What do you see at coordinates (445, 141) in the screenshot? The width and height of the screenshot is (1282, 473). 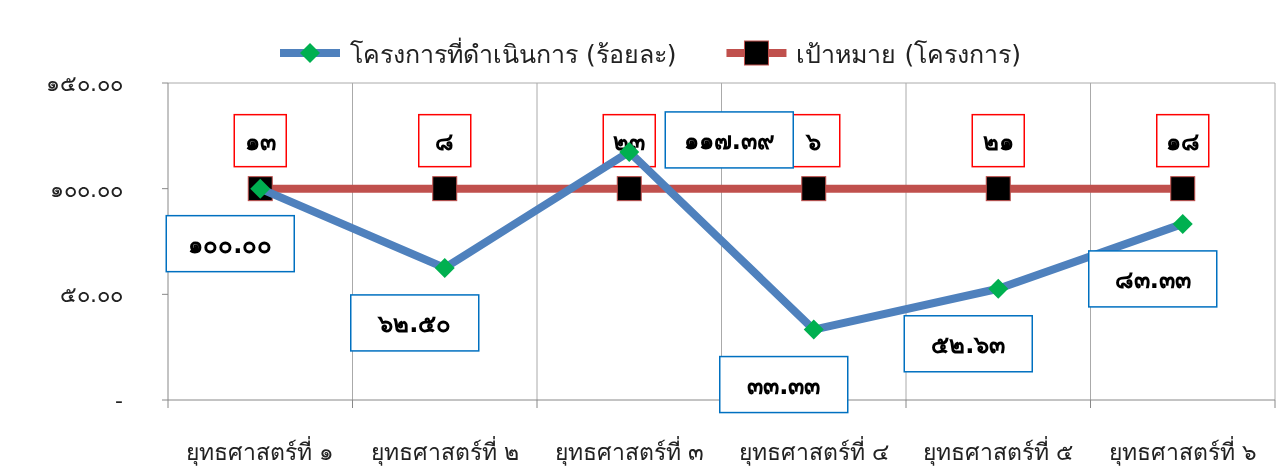 I see `annotation: ๘` at bounding box center [445, 141].